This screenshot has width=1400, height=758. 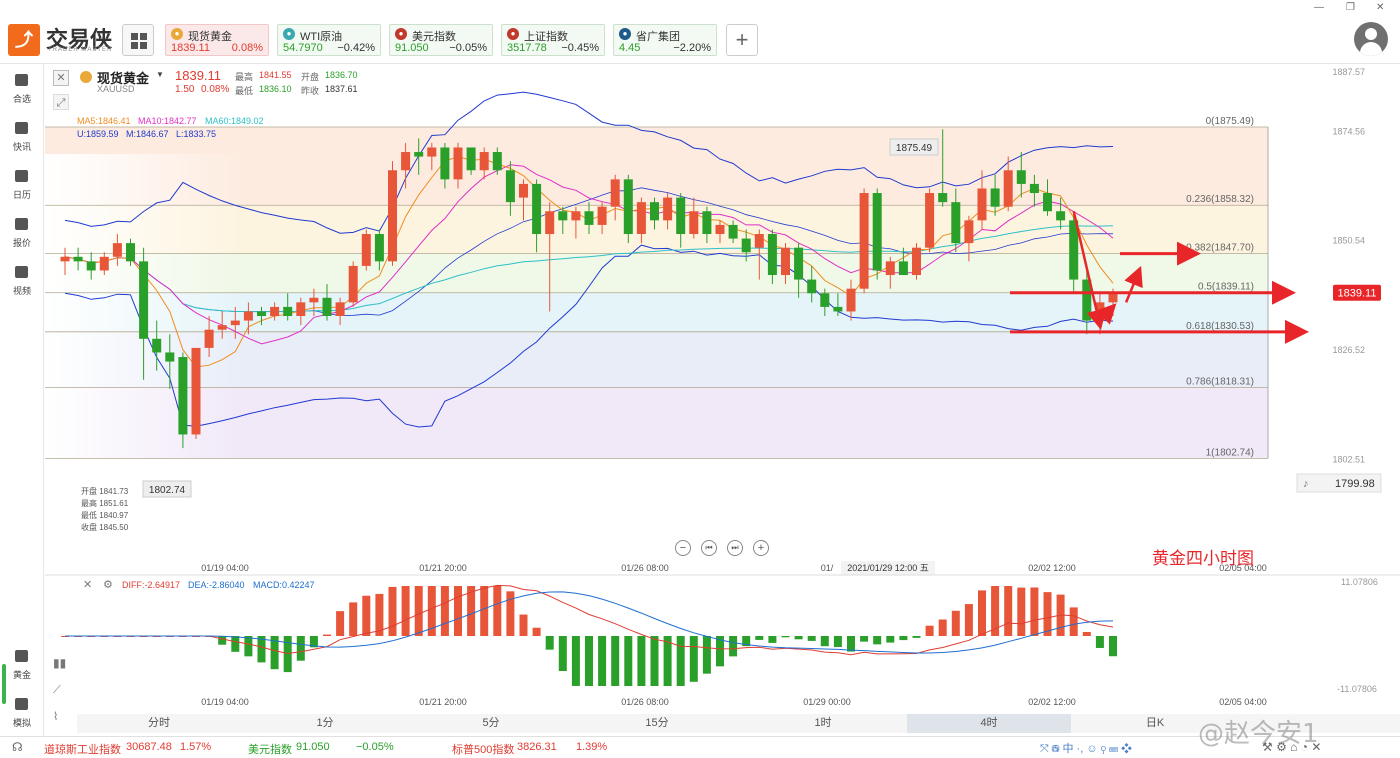 I want to click on restore-icon: ❐, so click(x=1350, y=7).